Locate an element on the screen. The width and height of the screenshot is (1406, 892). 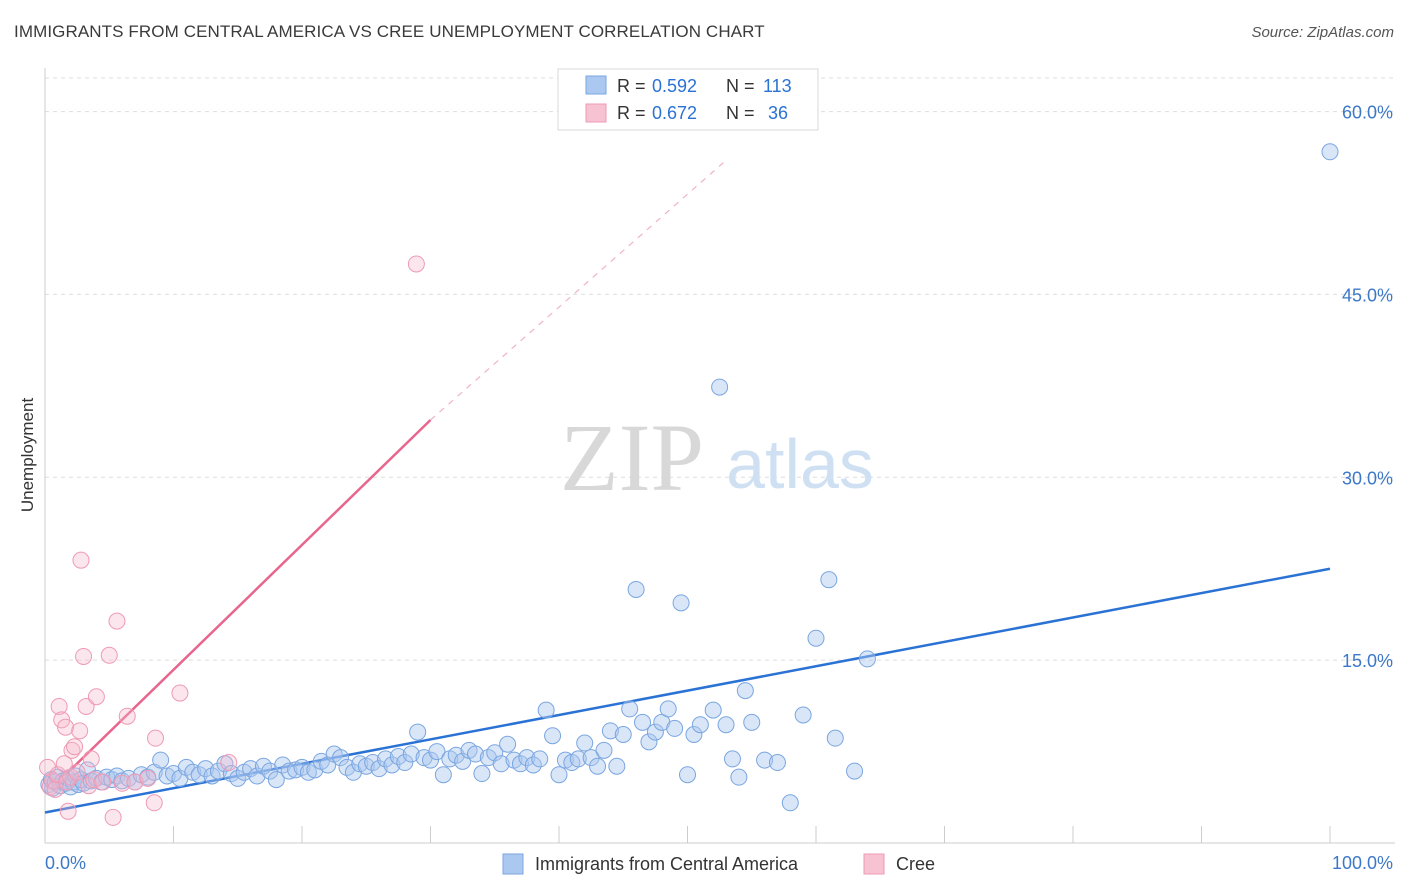
trend-line-cree-extension is located at coordinates (578, 290).